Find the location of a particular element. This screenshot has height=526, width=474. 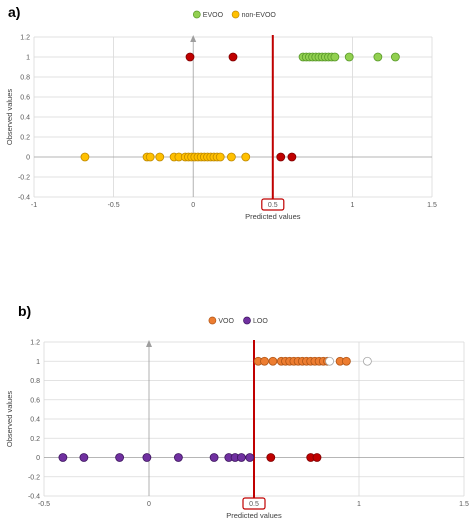

x-tick-label: -1 is located at coordinates (34, 205).